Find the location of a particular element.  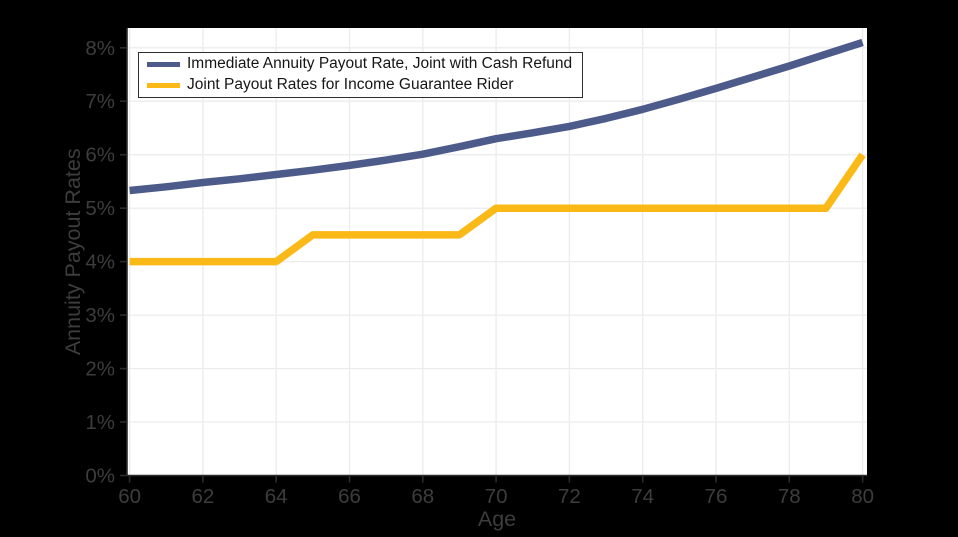

x-tick-label: 66 is located at coordinates (349, 496).